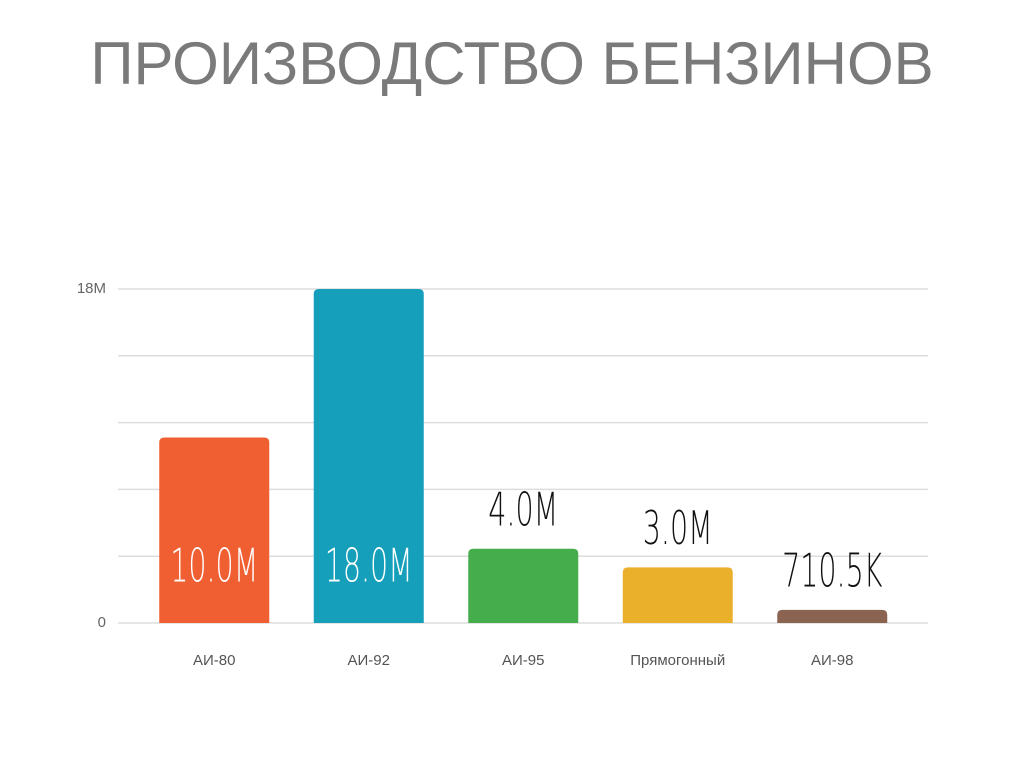 The width and height of the screenshot is (1024, 768). What do you see at coordinates (678, 529) in the screenshot?
I see `value-label: 3.0M` at bounding box center [678, 529].